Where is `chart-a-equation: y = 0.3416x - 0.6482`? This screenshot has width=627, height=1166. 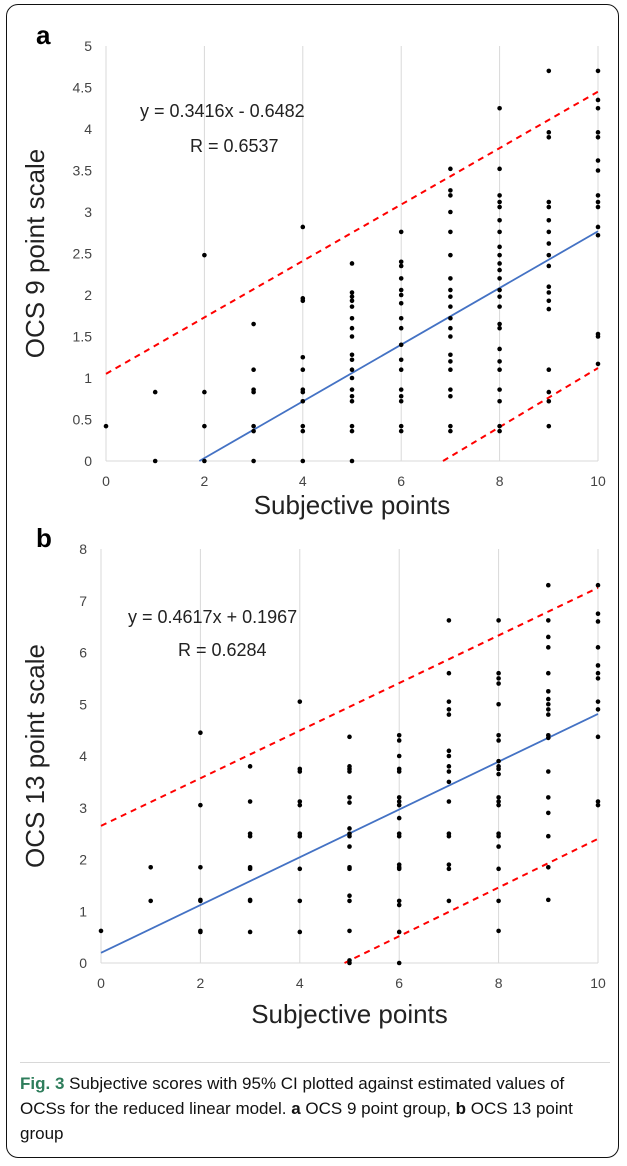
chart-a-equation: y = 0.3416x - 0.6482 is located at coordinates (222, 111).